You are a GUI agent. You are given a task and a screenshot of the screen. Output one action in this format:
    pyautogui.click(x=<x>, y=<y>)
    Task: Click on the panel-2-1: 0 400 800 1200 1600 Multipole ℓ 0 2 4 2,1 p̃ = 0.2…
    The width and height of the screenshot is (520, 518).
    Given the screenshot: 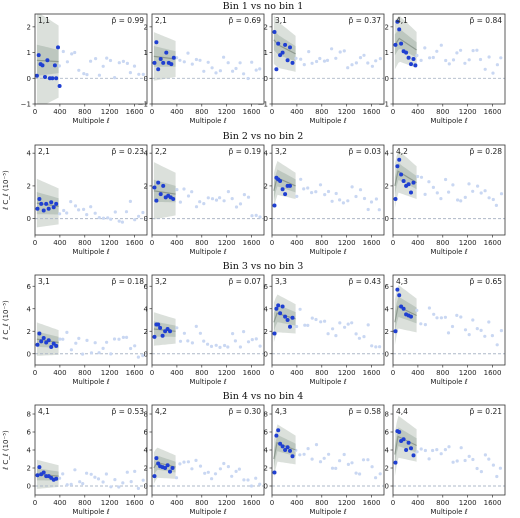 What is the action you would take?
    pyautogui.click(x=87, y=200)
    